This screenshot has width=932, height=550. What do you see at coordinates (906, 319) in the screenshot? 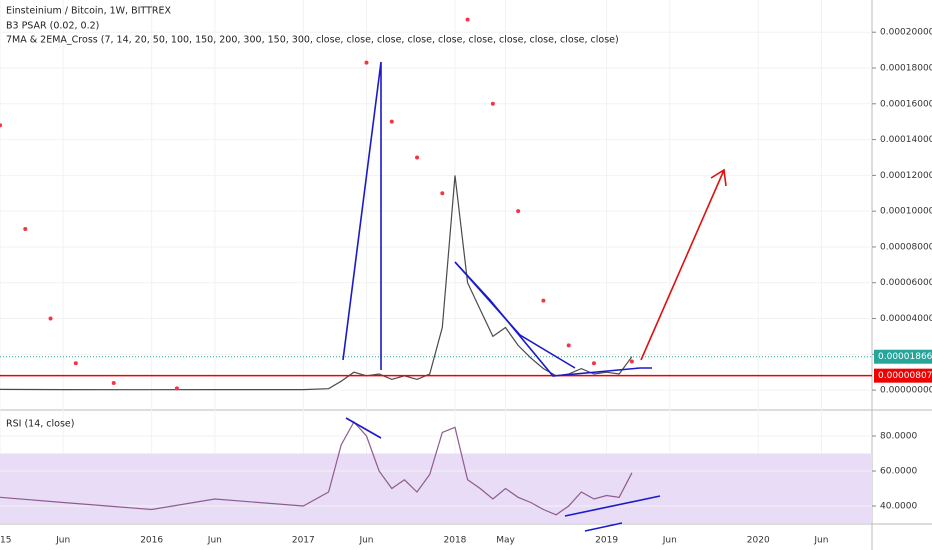
I see `y-tick-label: 0.00004000` at bounding box center [906, 319].